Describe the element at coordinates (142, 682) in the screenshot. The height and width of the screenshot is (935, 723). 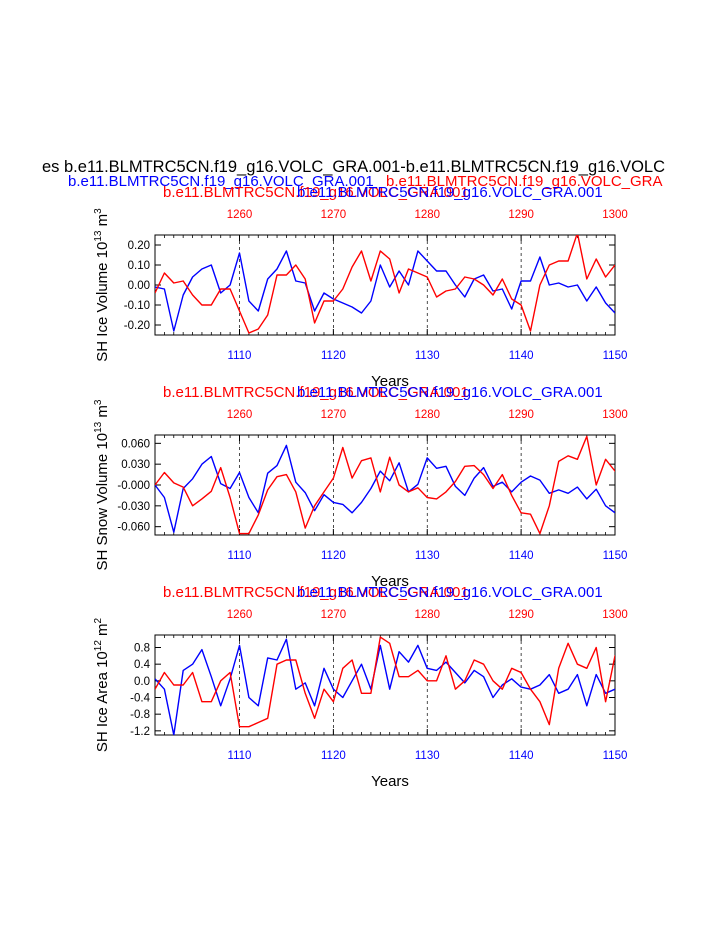
I see `y-tick-label: 0.0` at that location.